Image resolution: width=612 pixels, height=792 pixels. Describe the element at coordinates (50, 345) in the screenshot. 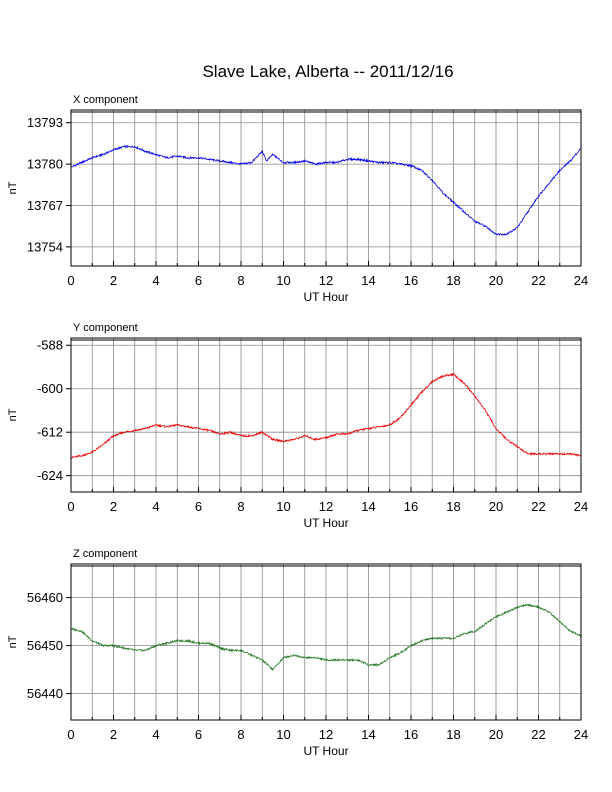

I see `y-tick-label: -588` at that location.